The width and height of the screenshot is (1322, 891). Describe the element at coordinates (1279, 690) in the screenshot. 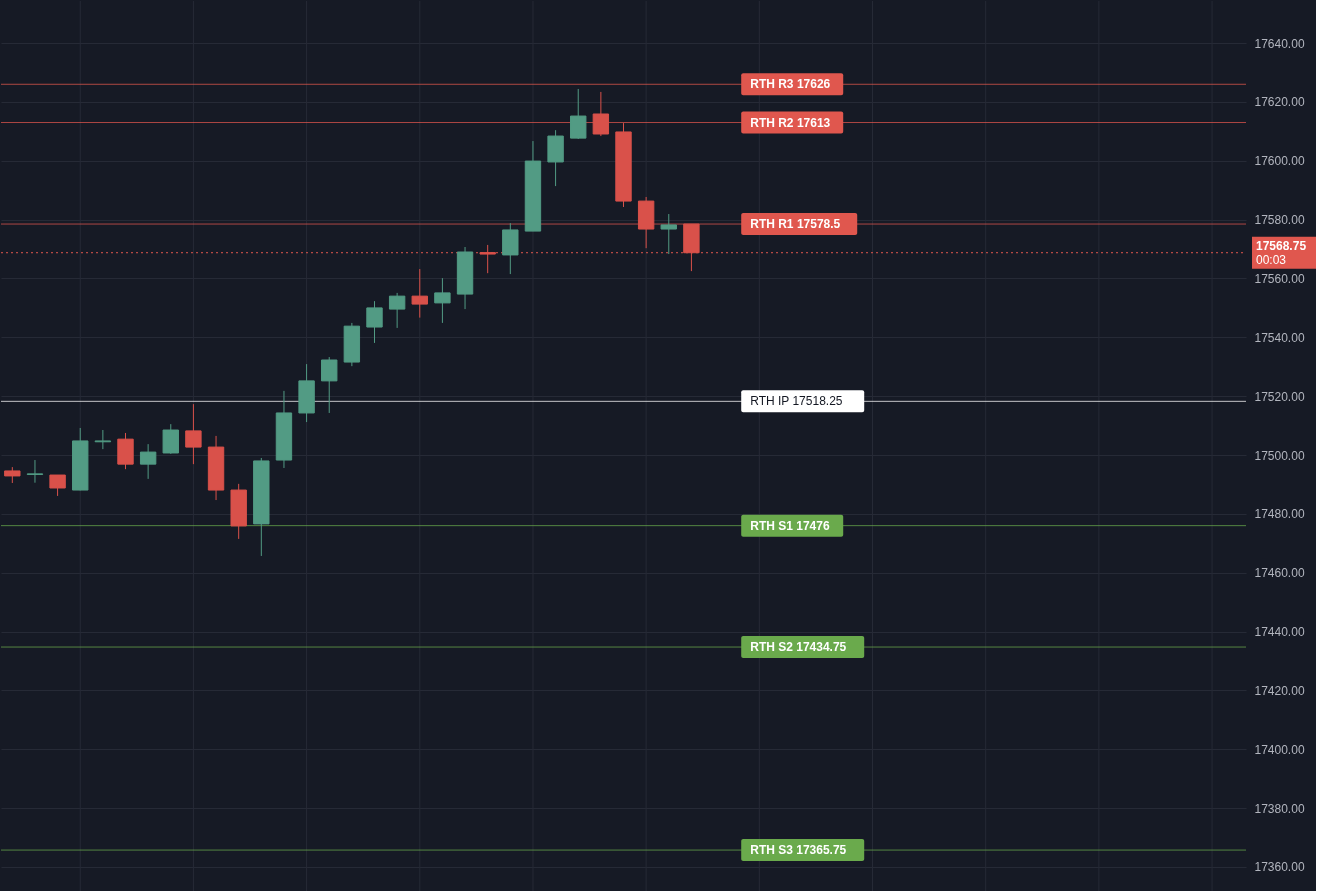

I see `y-tick-label: 17420.00` at that location.